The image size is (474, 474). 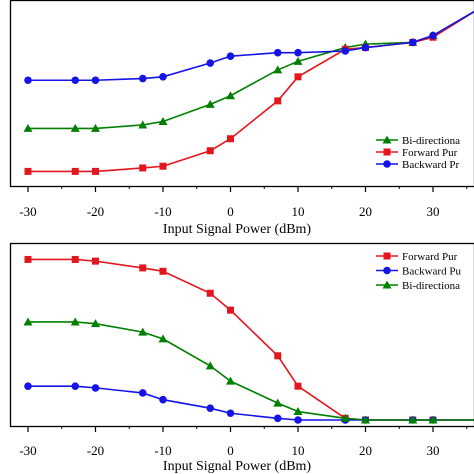 I want to click on series-line, so click(x=251, y=46).